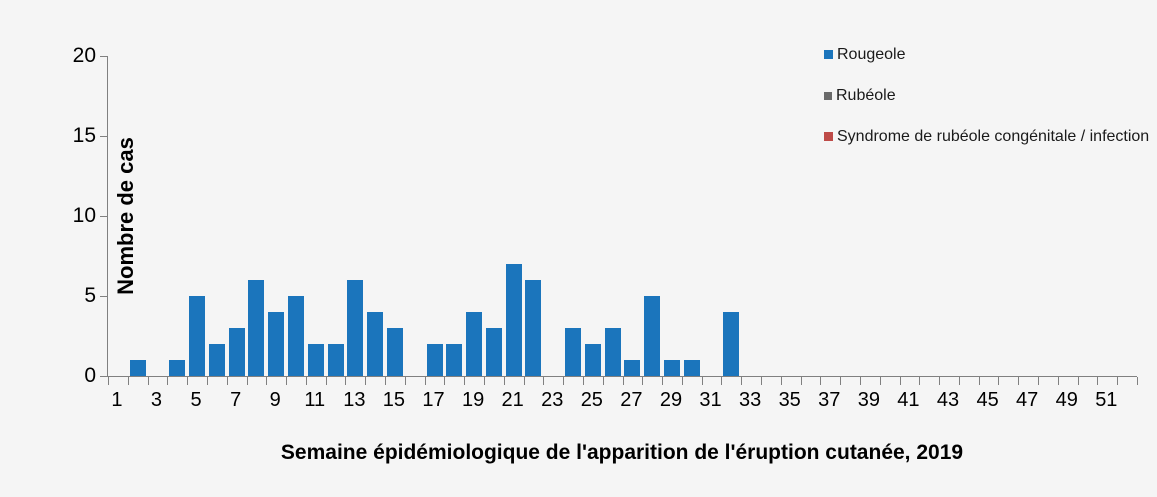 The height and width of the screenshot is (497, 1157). I want to click on x-tick-label: 29, so click(671, 400).